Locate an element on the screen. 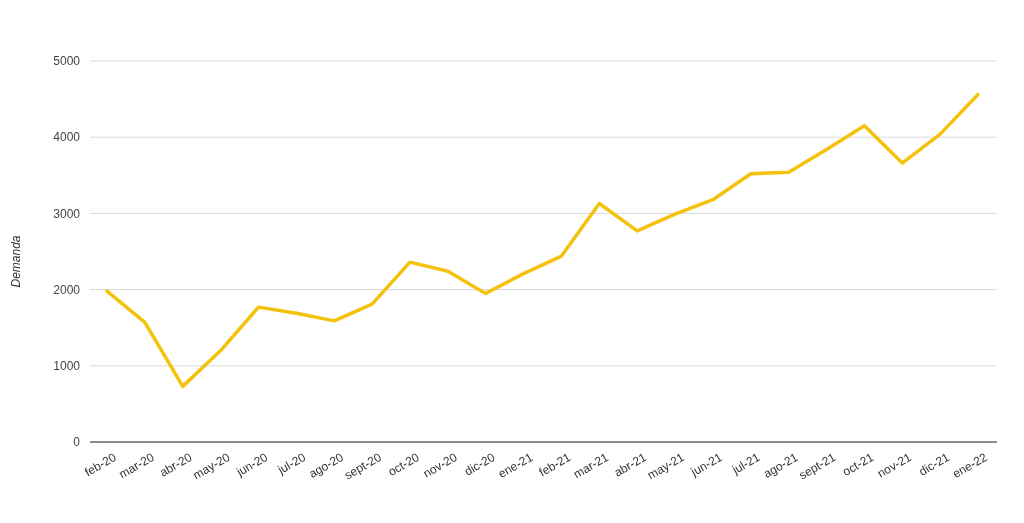 The height and width of the screenshot is (523, 1024). y-axis-title: Demanda is located at coordinates (16, 261).